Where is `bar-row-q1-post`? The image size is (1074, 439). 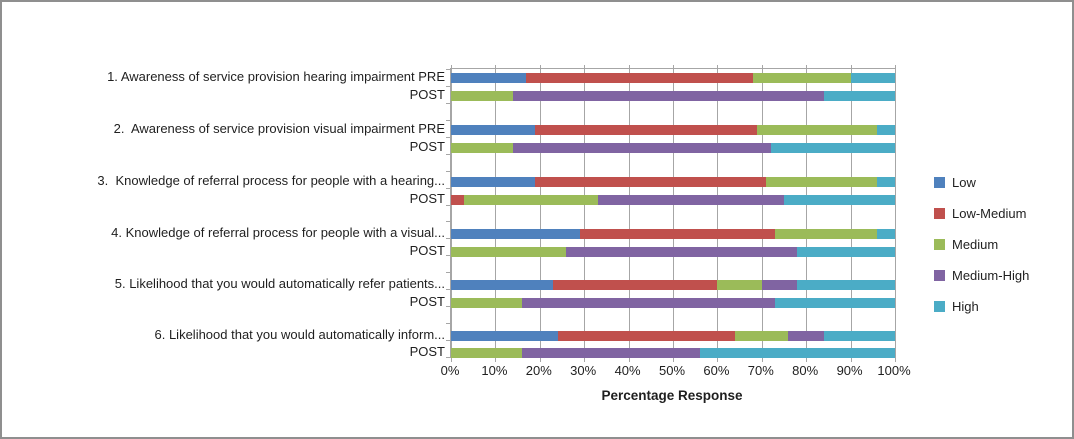 bar-row-q1-post is located at coordinates (673, 96).